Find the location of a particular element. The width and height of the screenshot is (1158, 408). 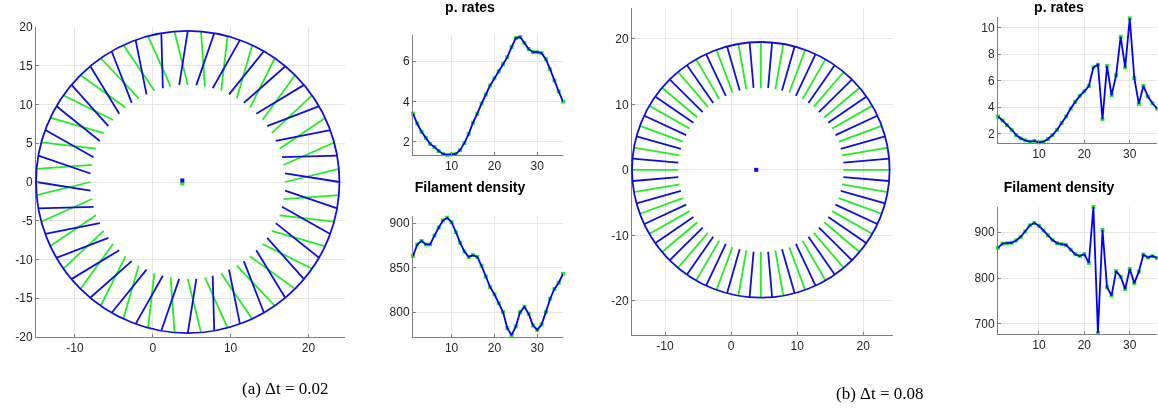

text: (a) Δt = 0.02 is located at coordinates (285, 388).